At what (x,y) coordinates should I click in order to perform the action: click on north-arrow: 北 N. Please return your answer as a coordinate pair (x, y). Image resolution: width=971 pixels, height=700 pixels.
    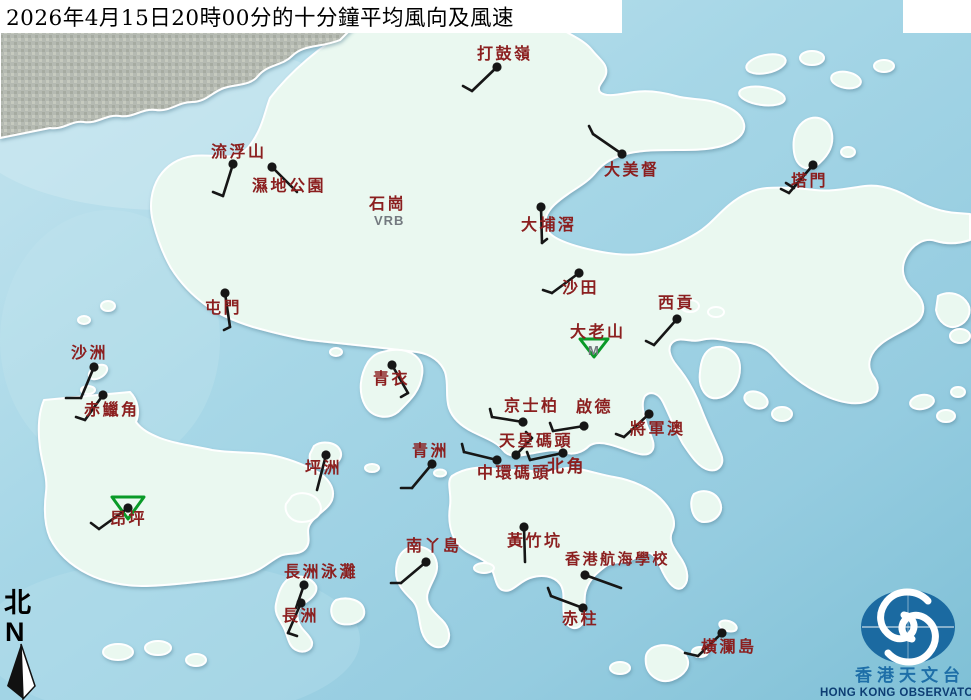
    Looking at the image, I should click on (20, 644).